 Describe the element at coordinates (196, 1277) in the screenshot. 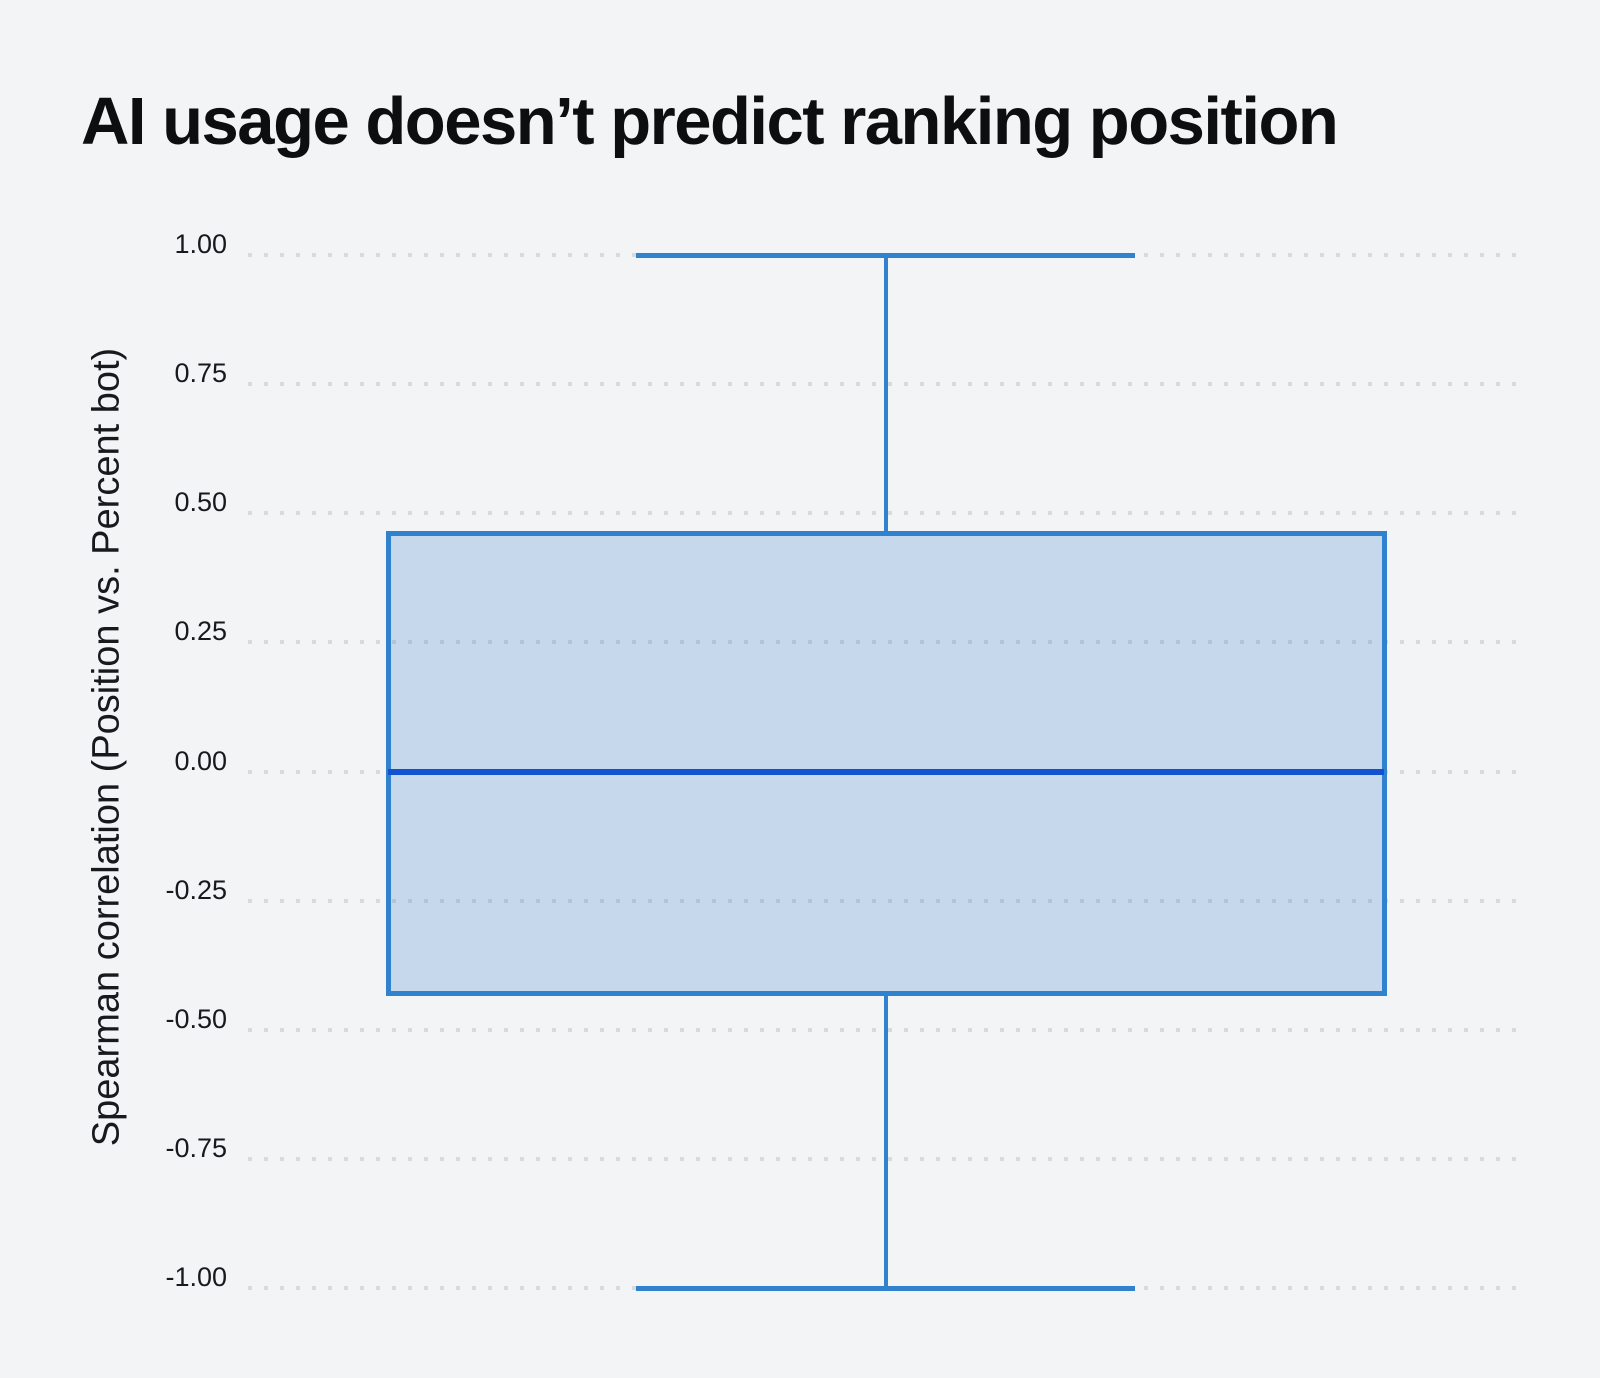

I see `y-tick-label: -1.00` at that location.